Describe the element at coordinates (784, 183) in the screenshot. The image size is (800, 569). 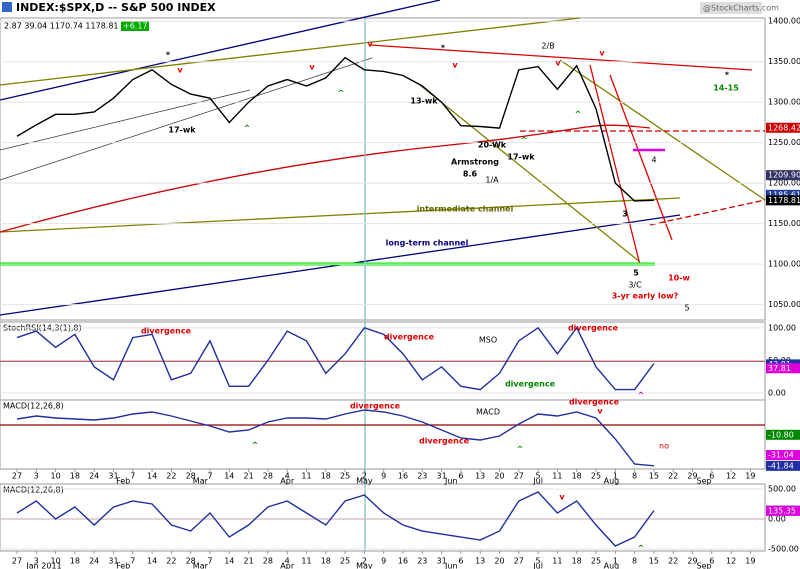
I see `y-tick-label: 1200.00` at that location.